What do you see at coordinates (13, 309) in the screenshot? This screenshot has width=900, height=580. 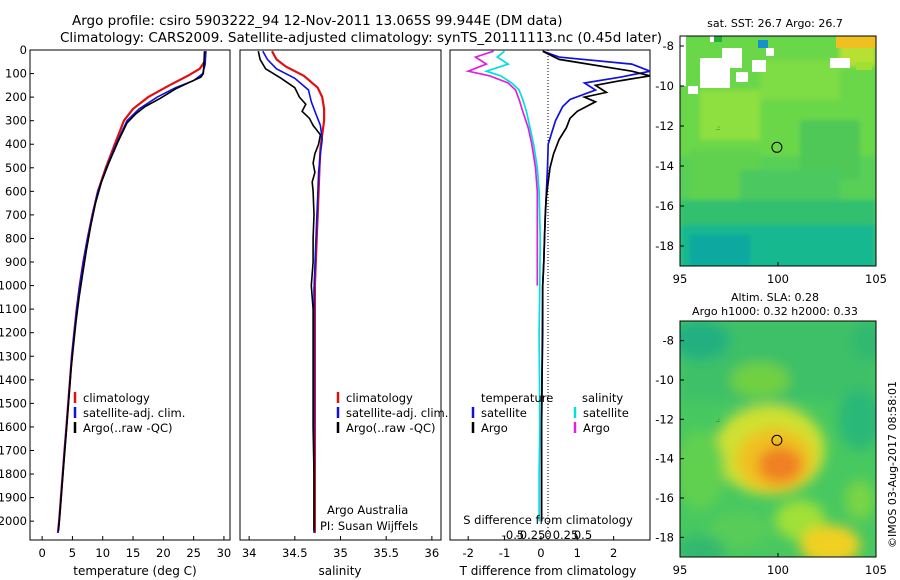 I see `depth-tick-label: 1100` at bounding box center [13, 309].